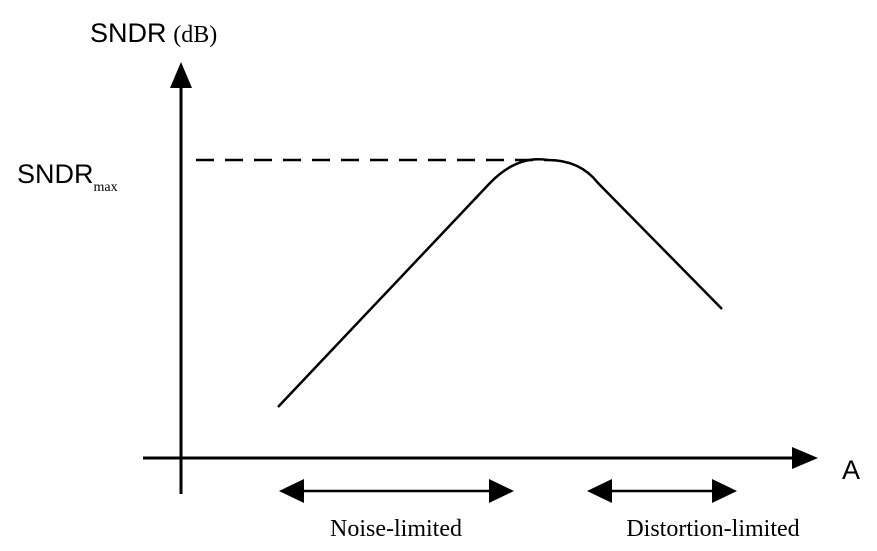 Image resolution: width=877 pixels, height=551 pixels. What do you see at coordinates (851, 470) in the screenshot?
I see `x-axis-label: A` at bounding box center [851, 470].